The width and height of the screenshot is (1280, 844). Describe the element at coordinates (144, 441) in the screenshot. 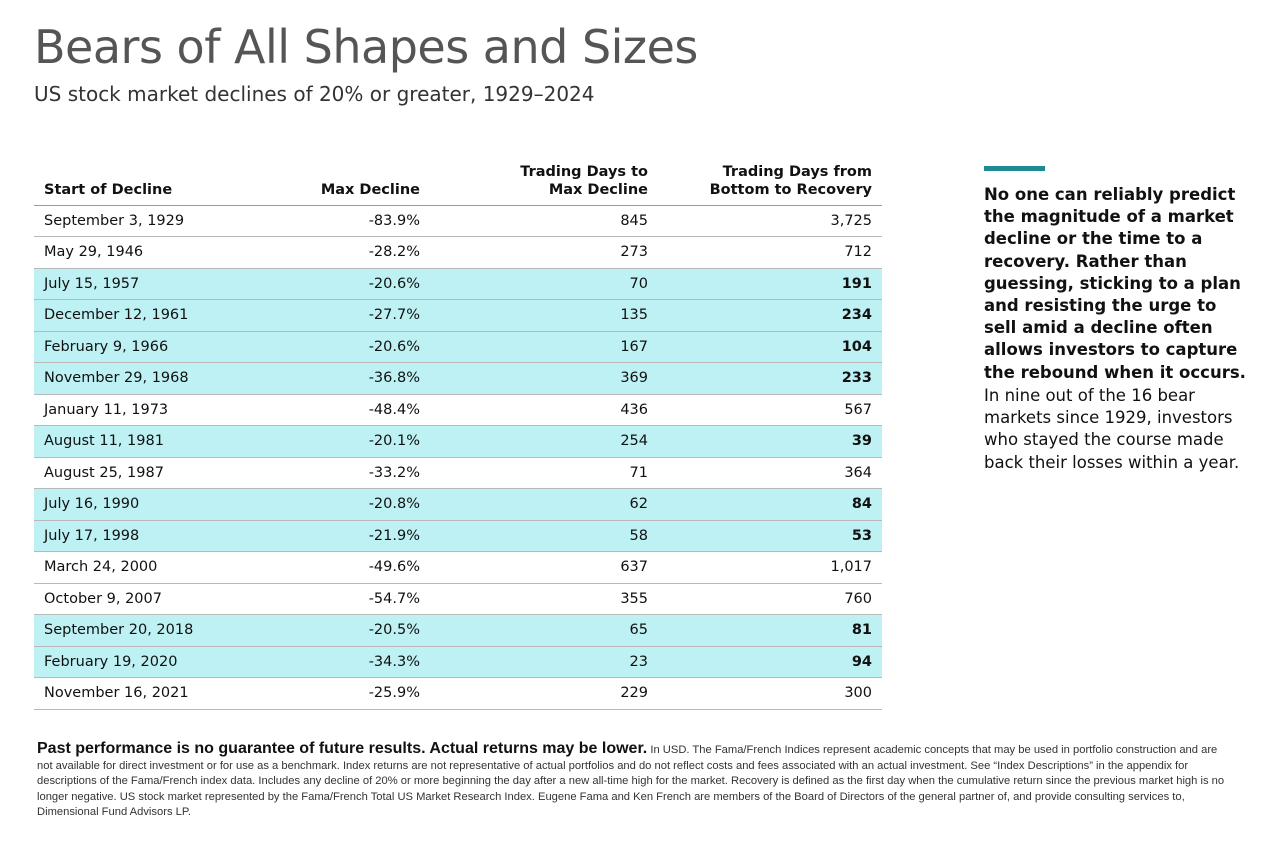

I see `cell-start: August 11, 1981` at that location.